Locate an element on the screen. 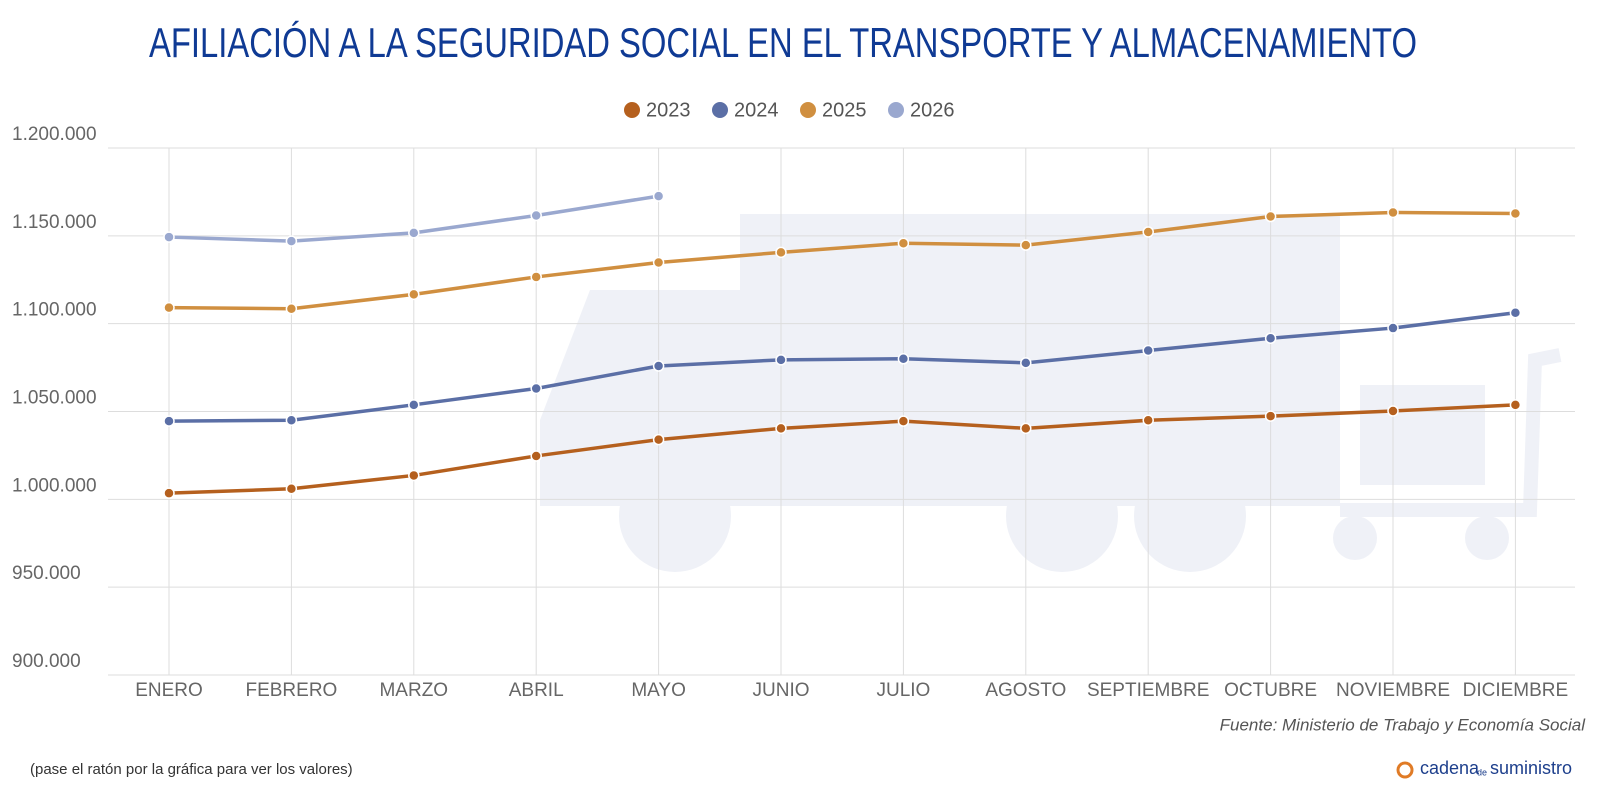 The image size is (1600, 800). y-tick-label: 1.000.000 is located at coordinates (54, 485).